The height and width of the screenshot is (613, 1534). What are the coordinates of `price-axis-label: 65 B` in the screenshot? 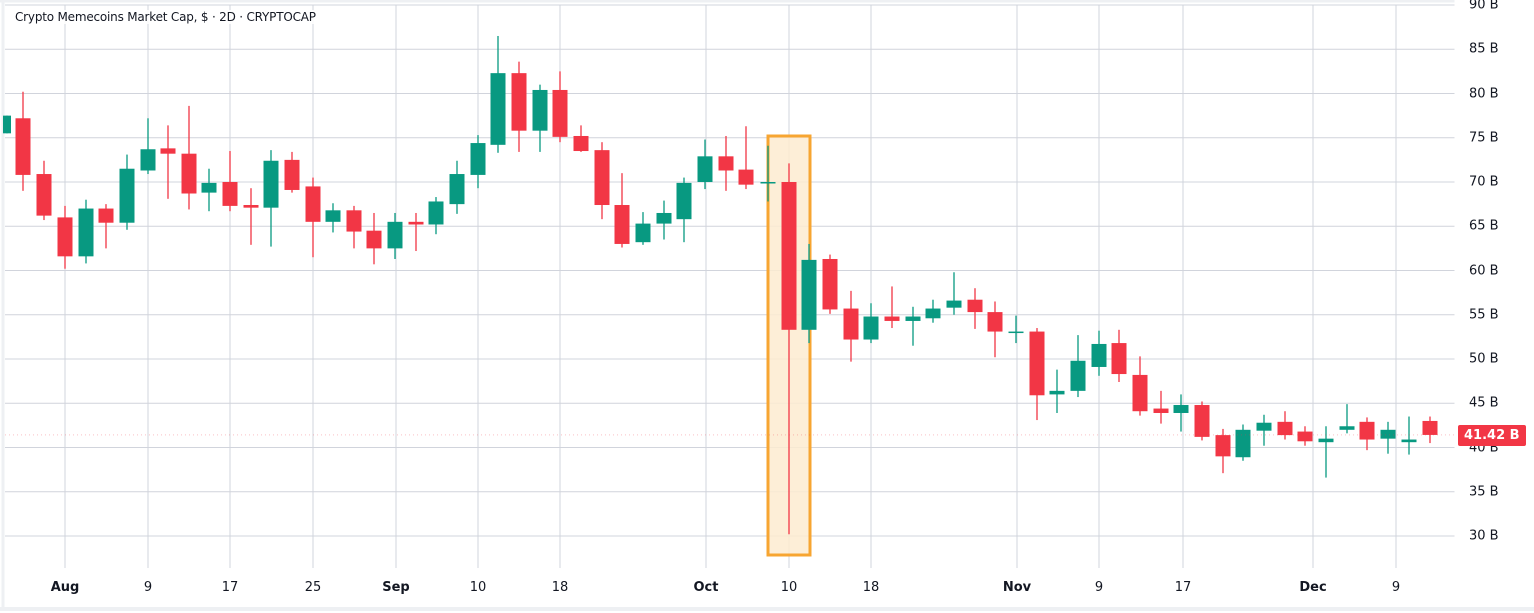 It's located at (1484, 226).